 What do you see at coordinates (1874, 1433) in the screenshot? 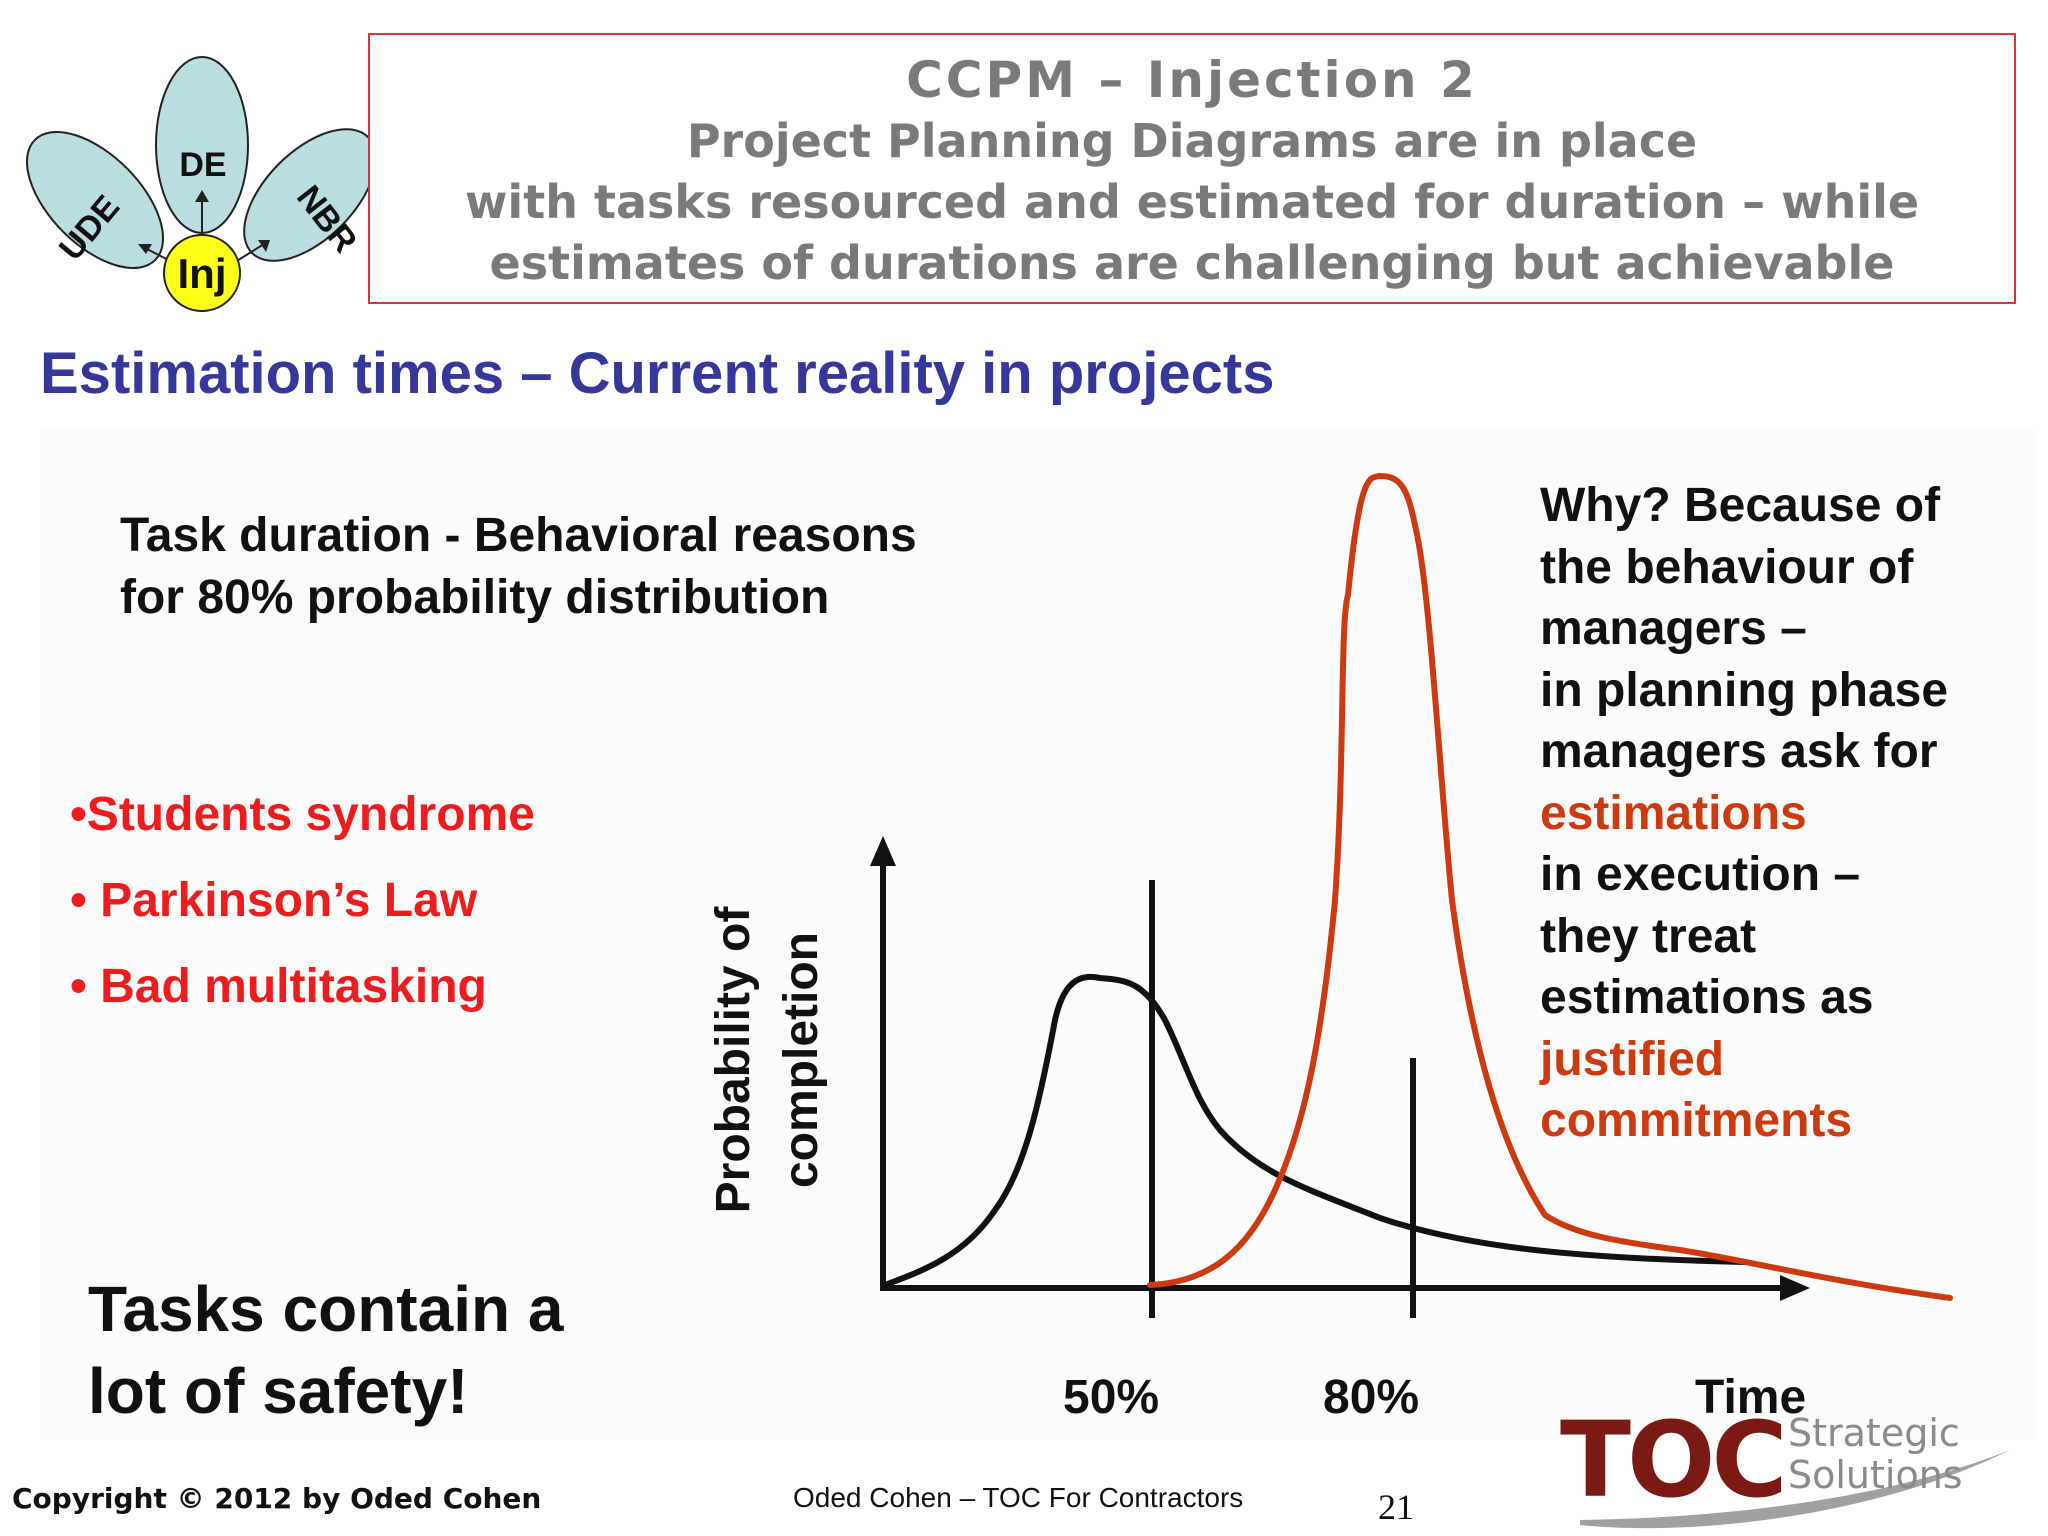
I see `logo-line-strategic: Strategic` at bounding box center [1874, 1433].